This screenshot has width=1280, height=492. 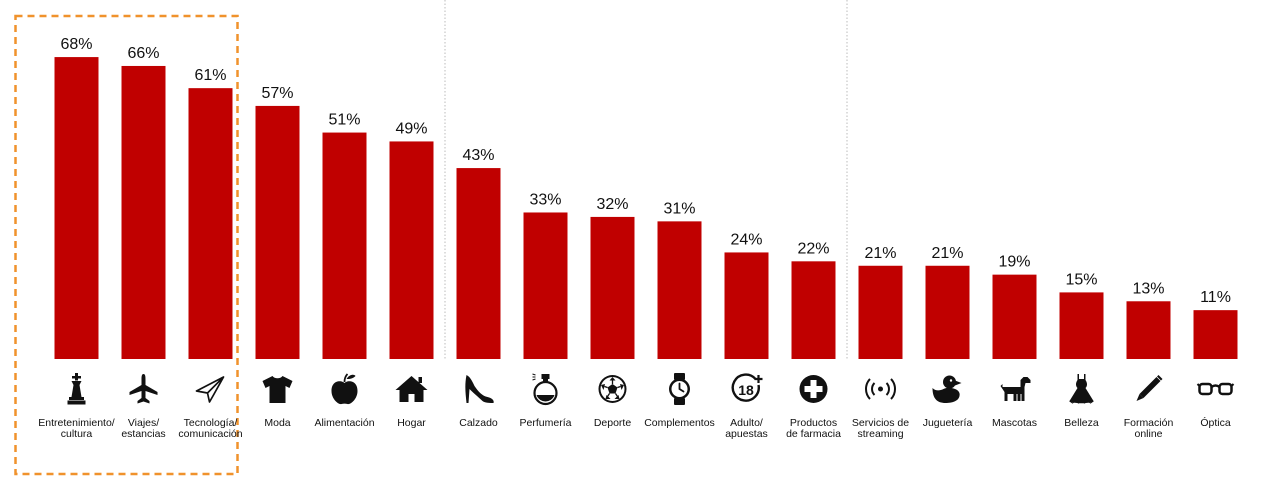 What do you see at coordinates (545, 199) in the screenshot?
I see `data-label: 33%` at bounding box center [545, 199].